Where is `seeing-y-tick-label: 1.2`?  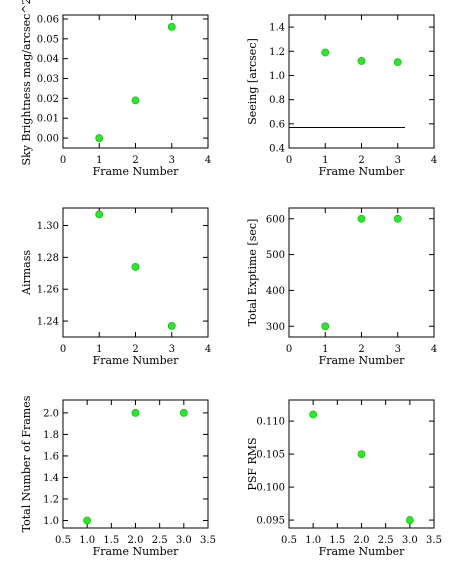
seeing-y-tick-label: 1.2 is located at coordinates (277, 52).